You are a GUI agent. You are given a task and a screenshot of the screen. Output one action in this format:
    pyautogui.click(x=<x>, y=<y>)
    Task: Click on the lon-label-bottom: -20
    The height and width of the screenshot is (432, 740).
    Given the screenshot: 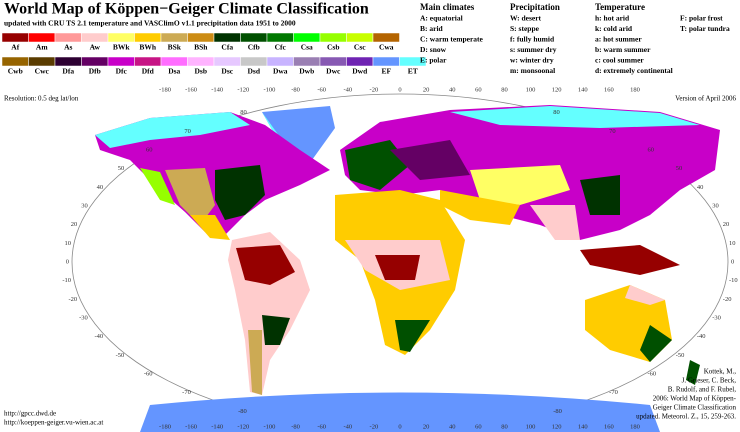 What is the action you would take?
    pyautogui.click(x=374, y=426)
    